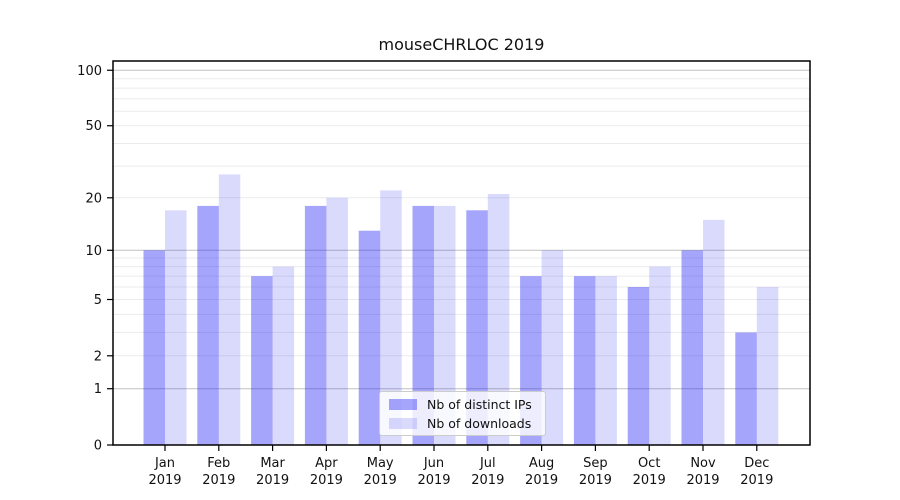 The image size is (900, 500). Describe the element at coordinates (756, 463) in the screenshot. I see `x-tick-label-month-dec: Dec` at that location.